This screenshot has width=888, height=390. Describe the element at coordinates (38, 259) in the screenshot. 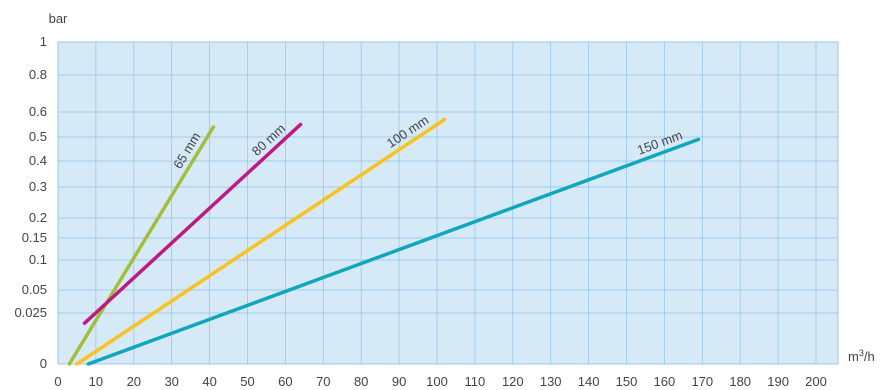

I see `y-tick-label: 0.1` at that location.